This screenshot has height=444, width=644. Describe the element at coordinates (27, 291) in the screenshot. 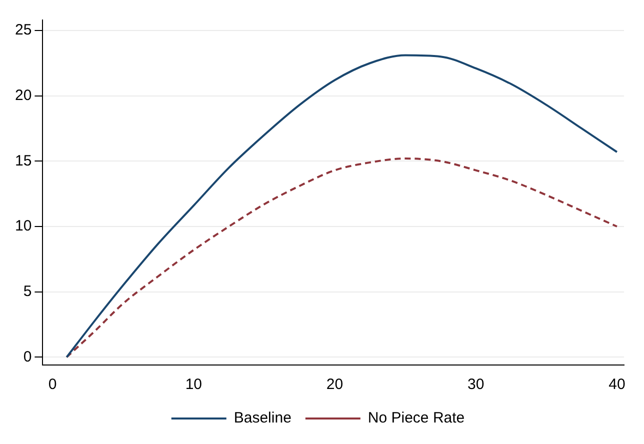

I see `y-tick-label: 5` at that location.